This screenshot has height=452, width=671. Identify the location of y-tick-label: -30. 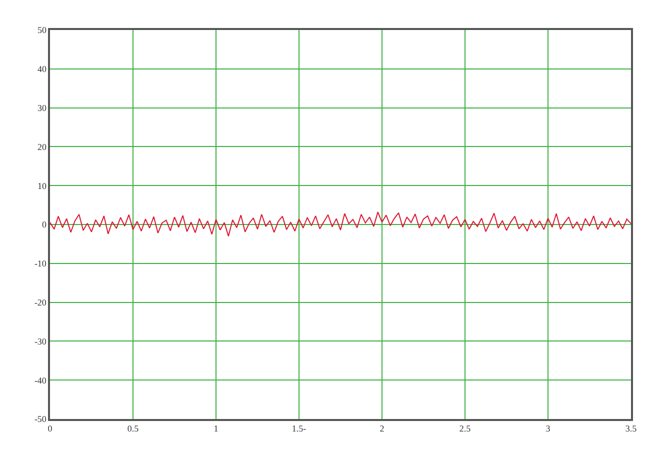
(40, 341).